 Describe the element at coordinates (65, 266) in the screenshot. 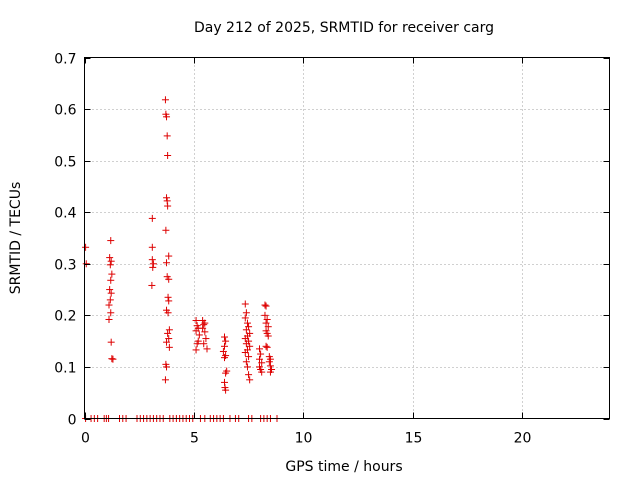

I see `y-tick-label: 0.3` at that location.